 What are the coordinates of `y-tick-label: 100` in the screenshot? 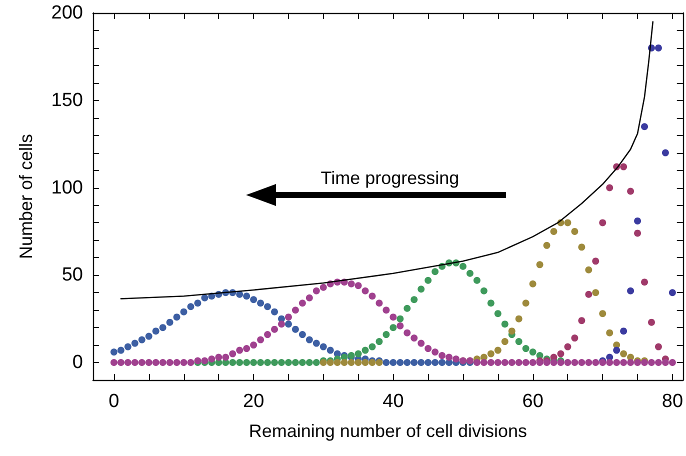 It's located at (67, 187).